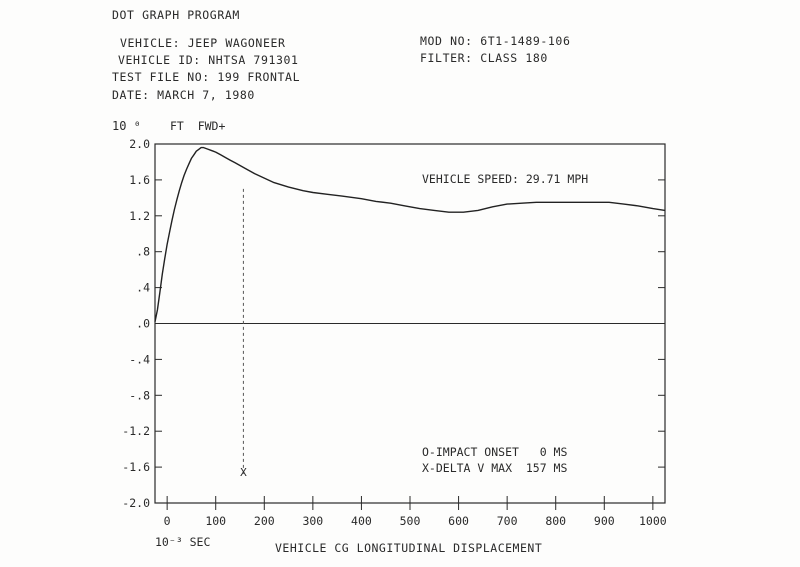 The height and width of the screenshot is (567, 800). What do you see at coordinates (494, 468) in the screenshot?
I see `delta-v-annotation: X-DELTA V MAX 157 MS` at bounding box center [494, 468].